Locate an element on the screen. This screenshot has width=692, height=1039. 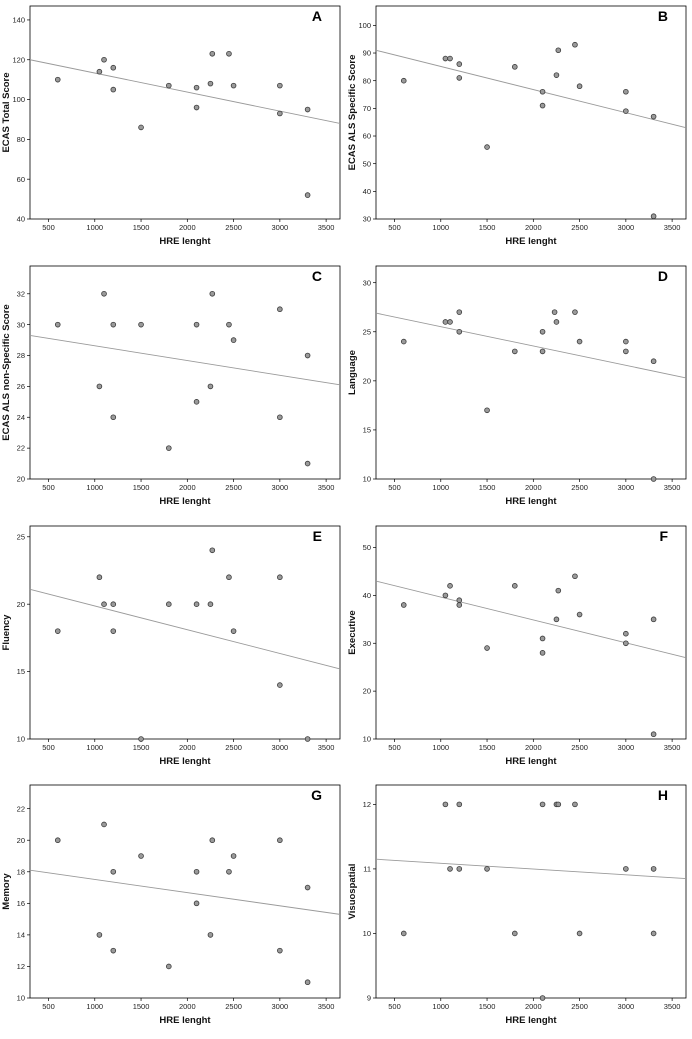
y-tick-label: 40 is located at coordinates (367, 191).